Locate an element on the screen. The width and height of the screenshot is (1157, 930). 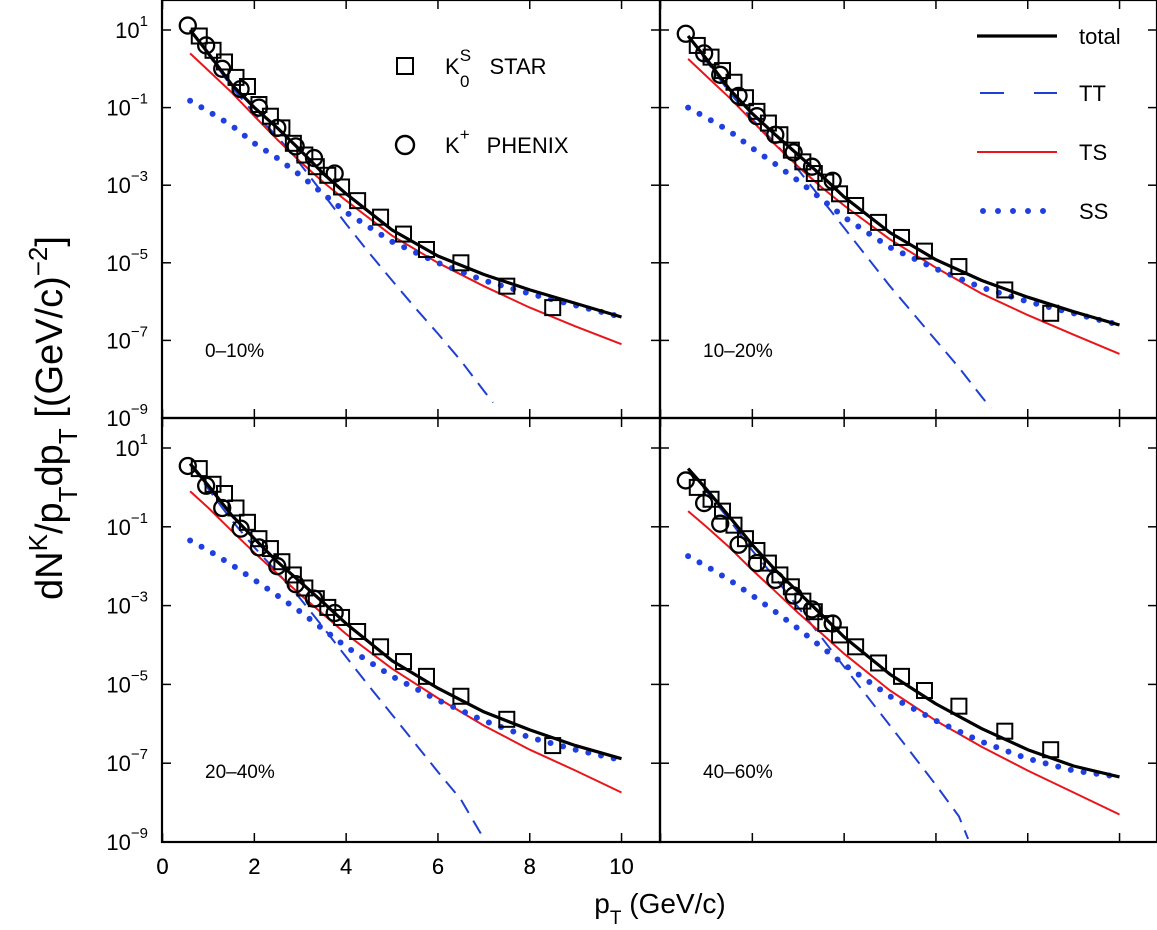
curve-ts is located at coordinates (405, 642).